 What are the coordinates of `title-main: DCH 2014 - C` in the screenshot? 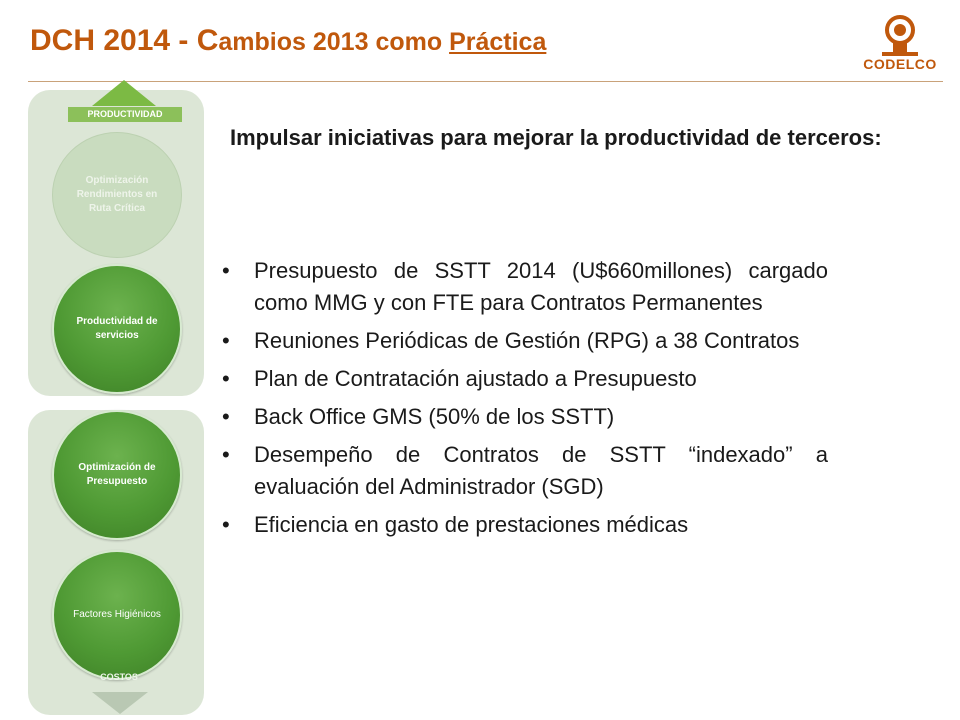 It's located at (124, 40).